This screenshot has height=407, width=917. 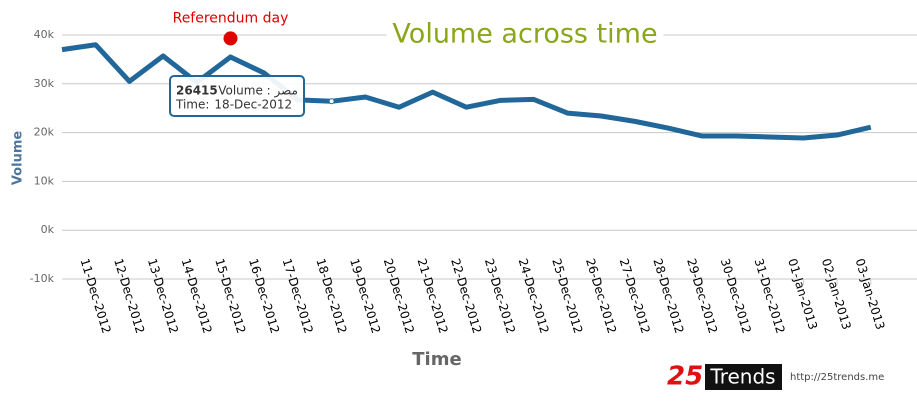 What do you see at coordinates (635, 296) in the screenshot?
I see `x-tick-label: 27-Dec-2012` at bounding box center [635, 296].